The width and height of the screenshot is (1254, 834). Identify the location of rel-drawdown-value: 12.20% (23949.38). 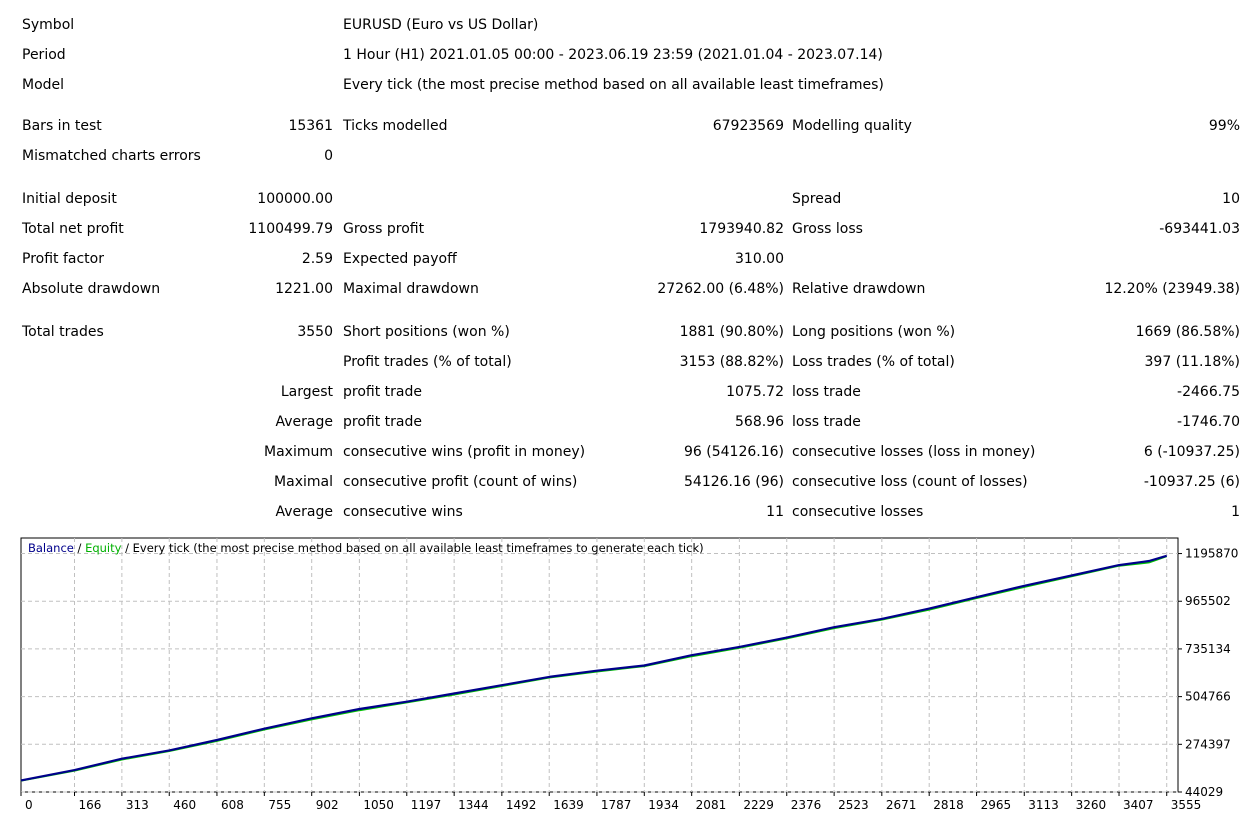
(1172, 289).